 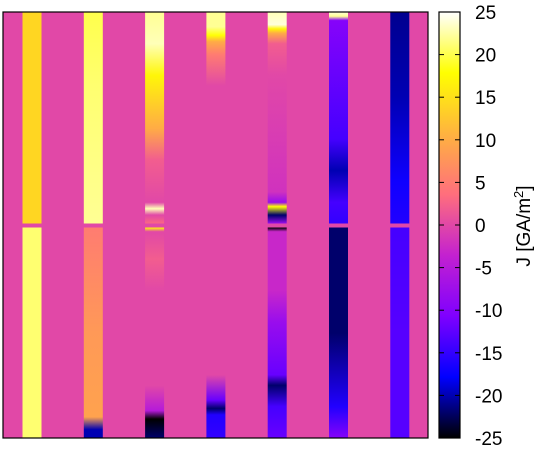 I want to click on colorbar-label-main: J [GA/m, so click(x=524, y=232).